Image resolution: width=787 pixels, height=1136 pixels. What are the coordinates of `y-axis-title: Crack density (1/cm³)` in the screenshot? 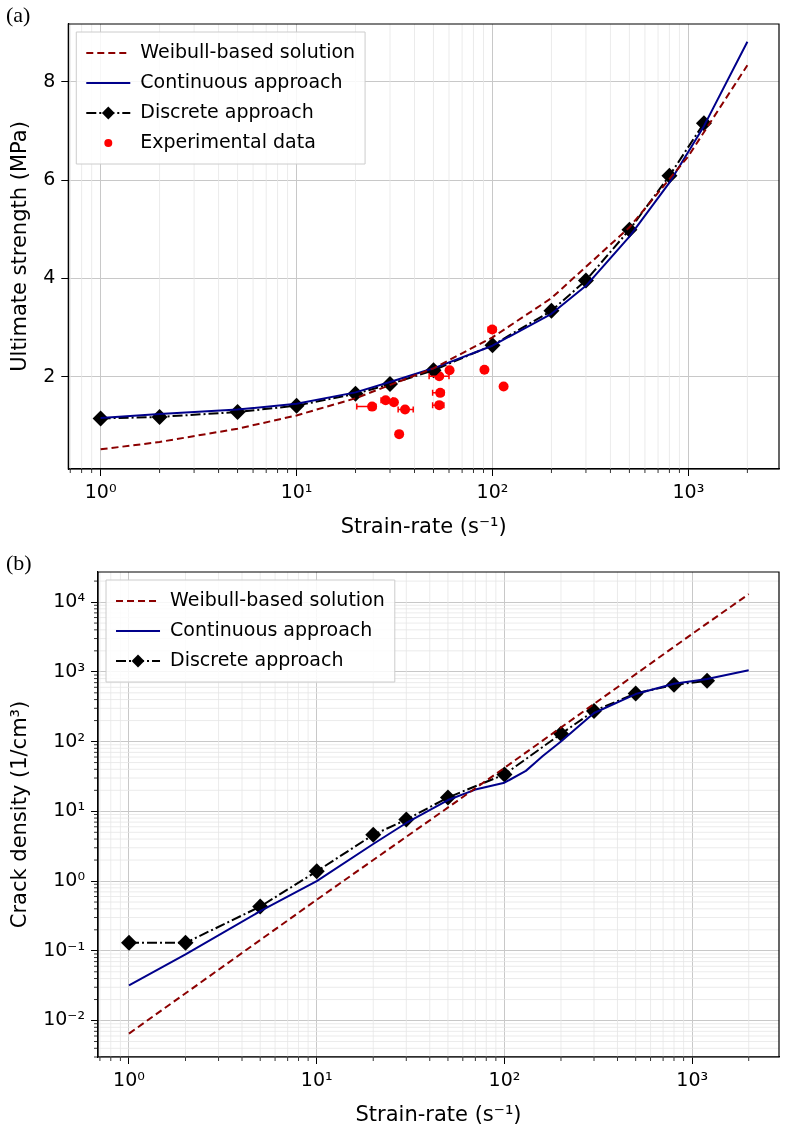 It's located at (19, 814).